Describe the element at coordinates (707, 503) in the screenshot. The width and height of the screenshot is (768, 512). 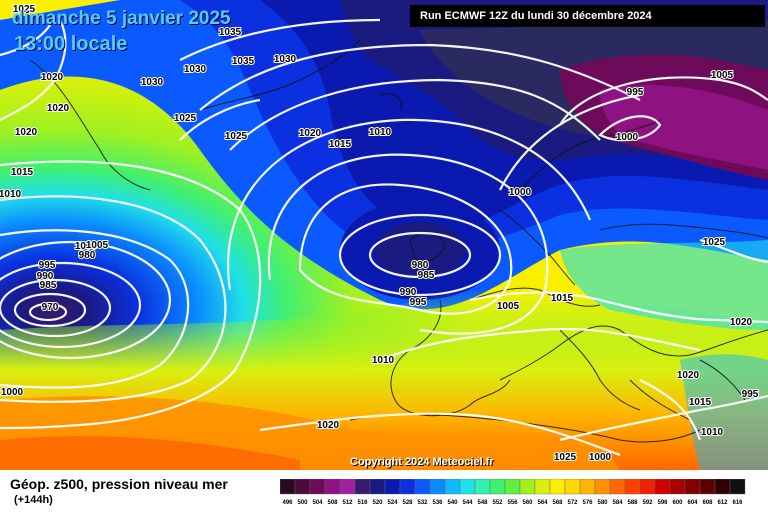
I see `scale-label-608: 608` at that location.